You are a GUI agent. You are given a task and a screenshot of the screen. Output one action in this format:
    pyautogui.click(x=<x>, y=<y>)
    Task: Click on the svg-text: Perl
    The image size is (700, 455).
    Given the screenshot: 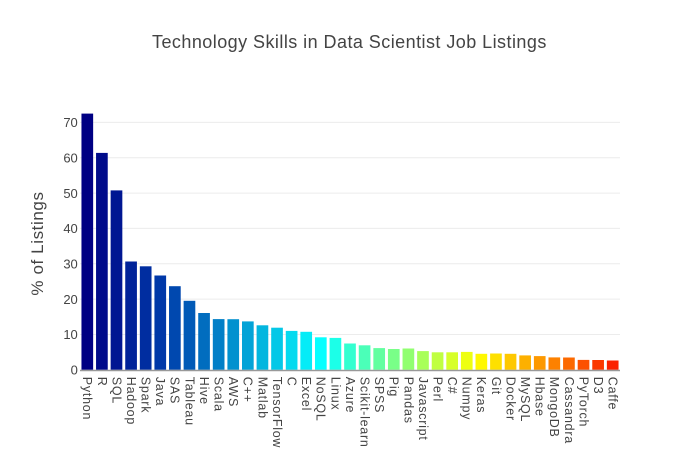 What is the action you would take?
    pyautogui.click(x=437, y=389)
    